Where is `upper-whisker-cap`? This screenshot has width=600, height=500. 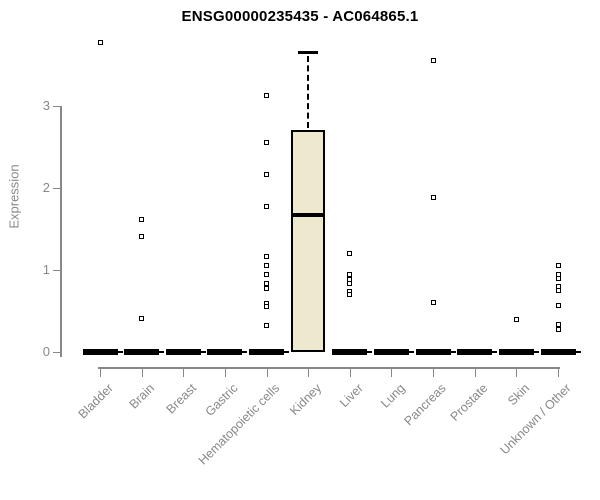 upper-whisker-cap is located at coordinates (308, 52).